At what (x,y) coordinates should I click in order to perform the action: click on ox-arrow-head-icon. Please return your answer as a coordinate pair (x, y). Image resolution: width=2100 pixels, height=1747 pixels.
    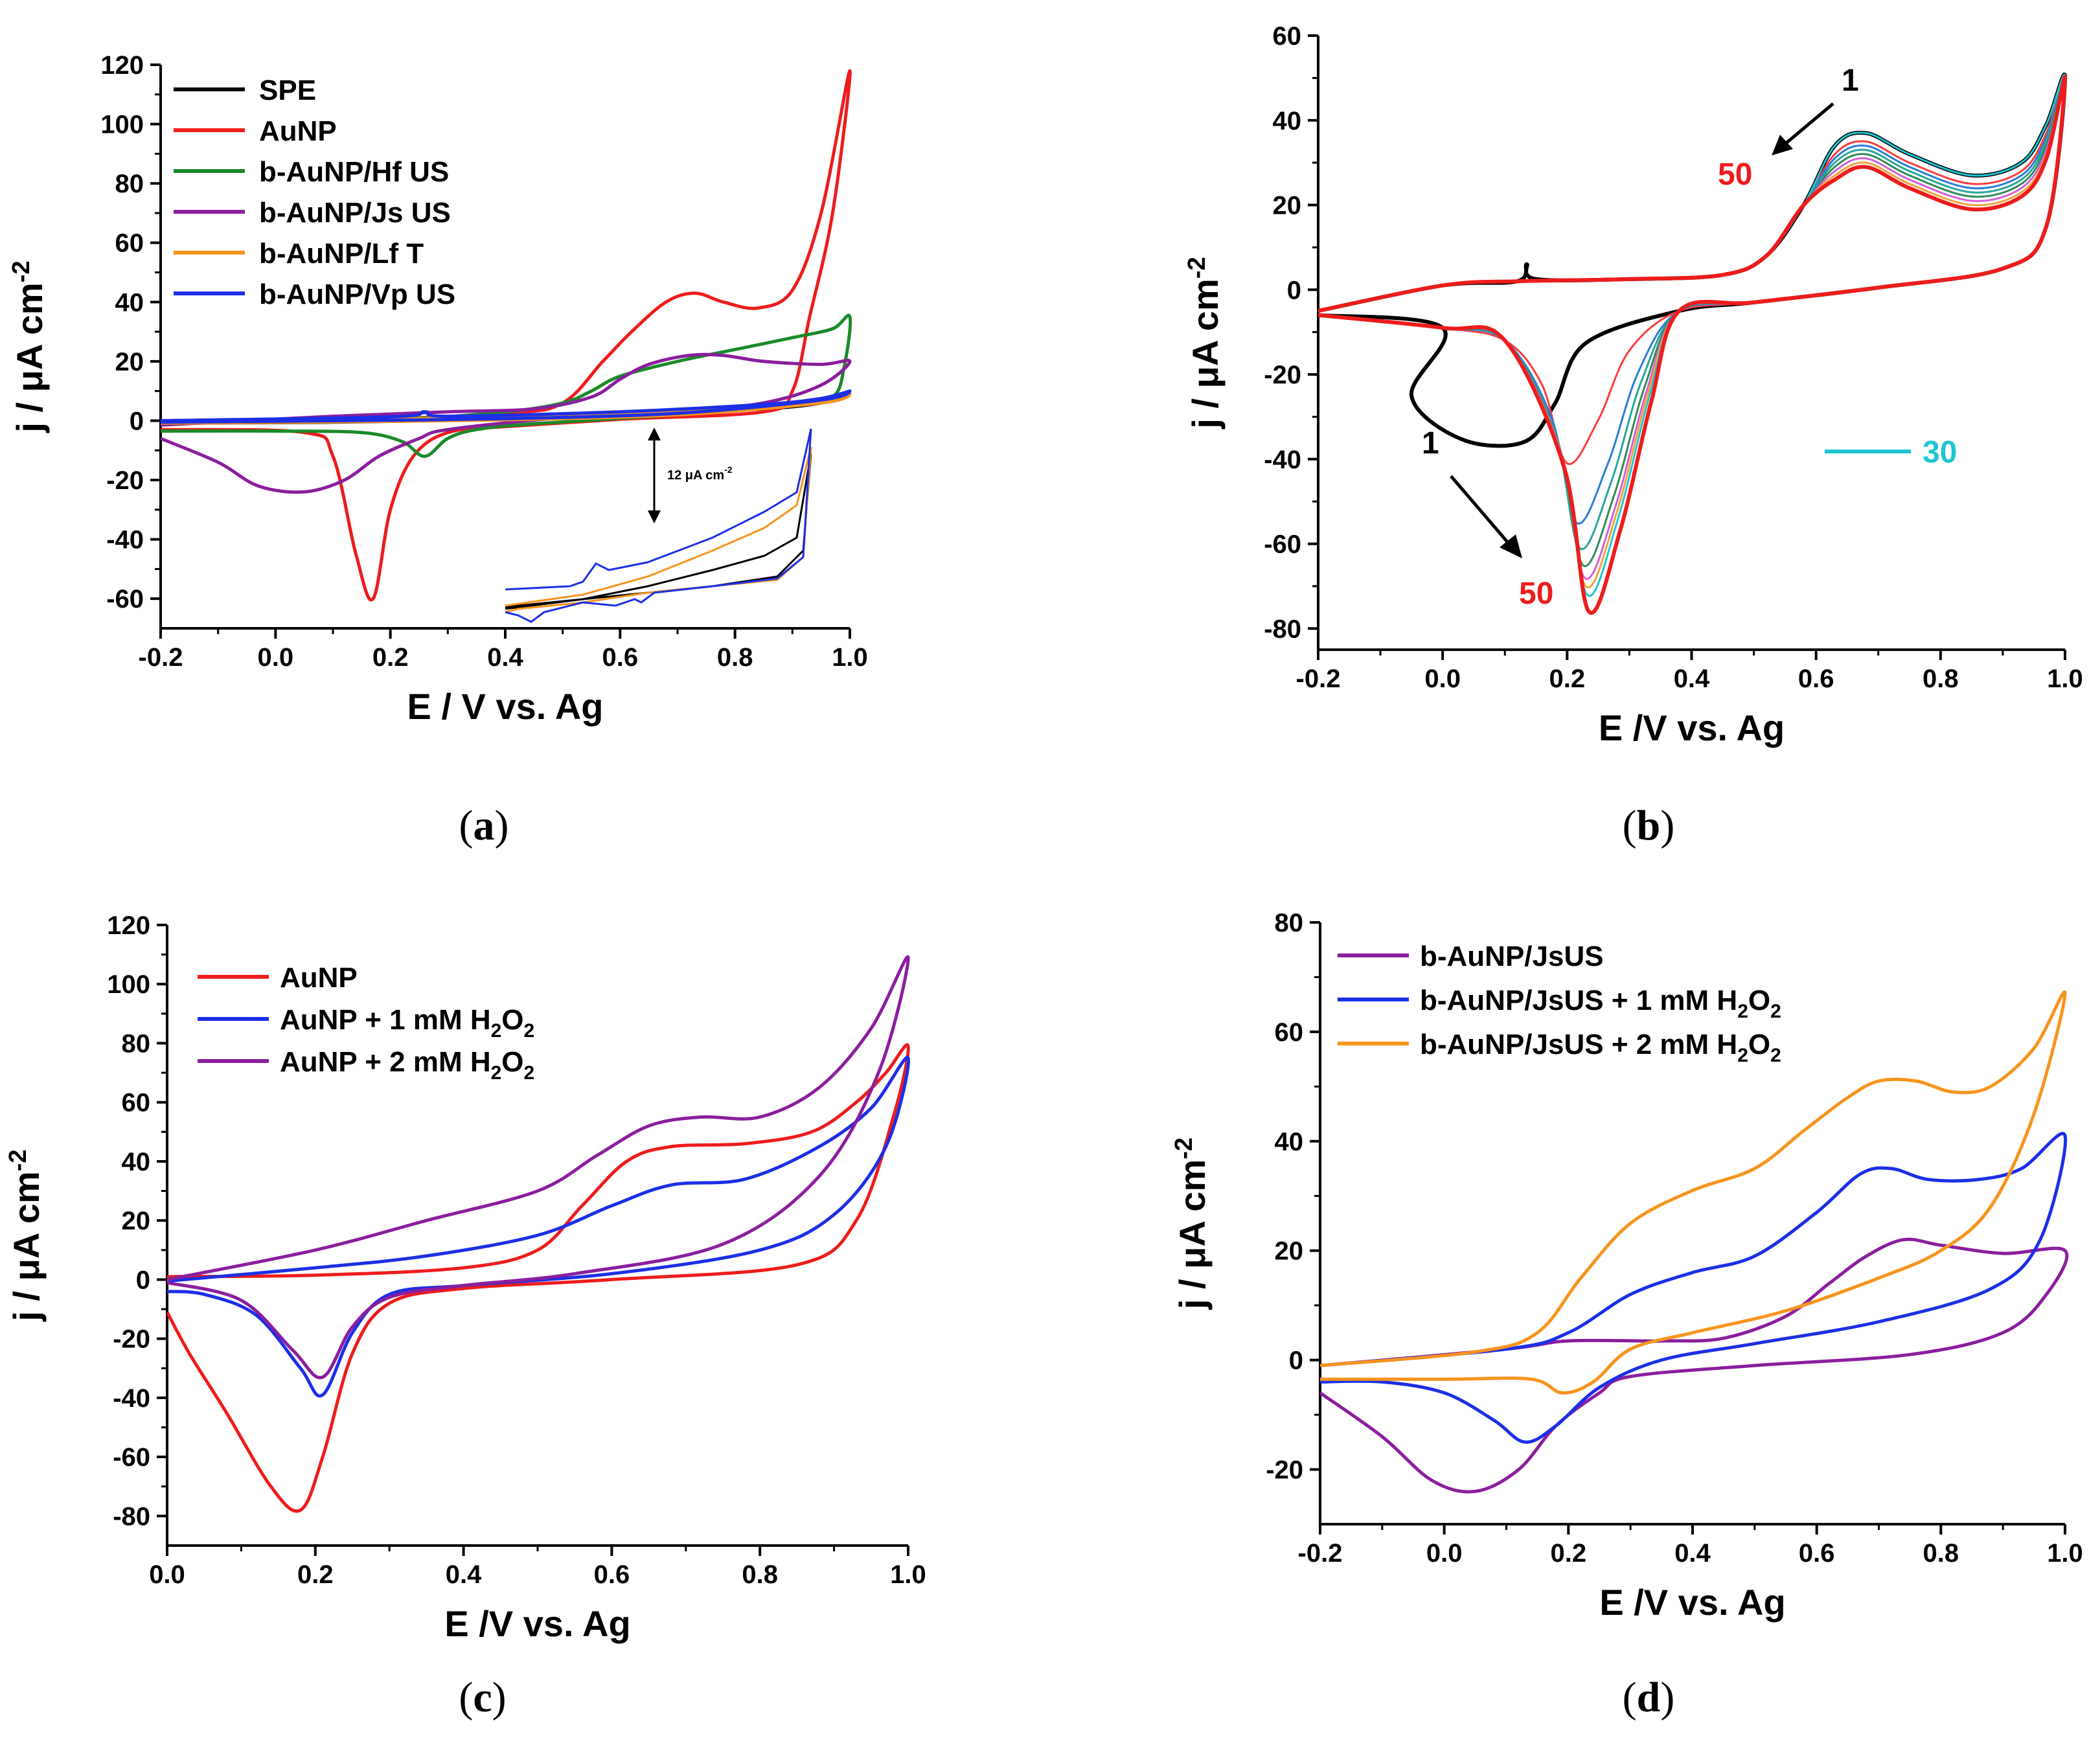
    Looking at the image, I should click on (1782, 145).